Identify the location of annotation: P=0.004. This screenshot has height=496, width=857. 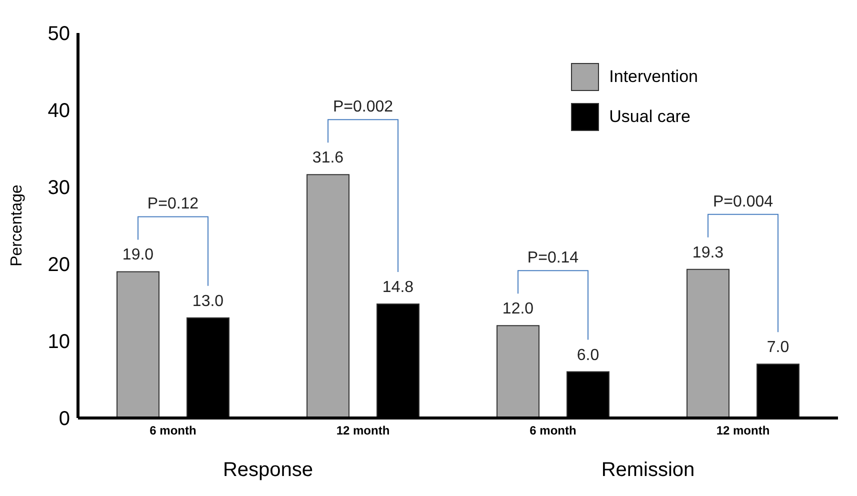
(743, 201).